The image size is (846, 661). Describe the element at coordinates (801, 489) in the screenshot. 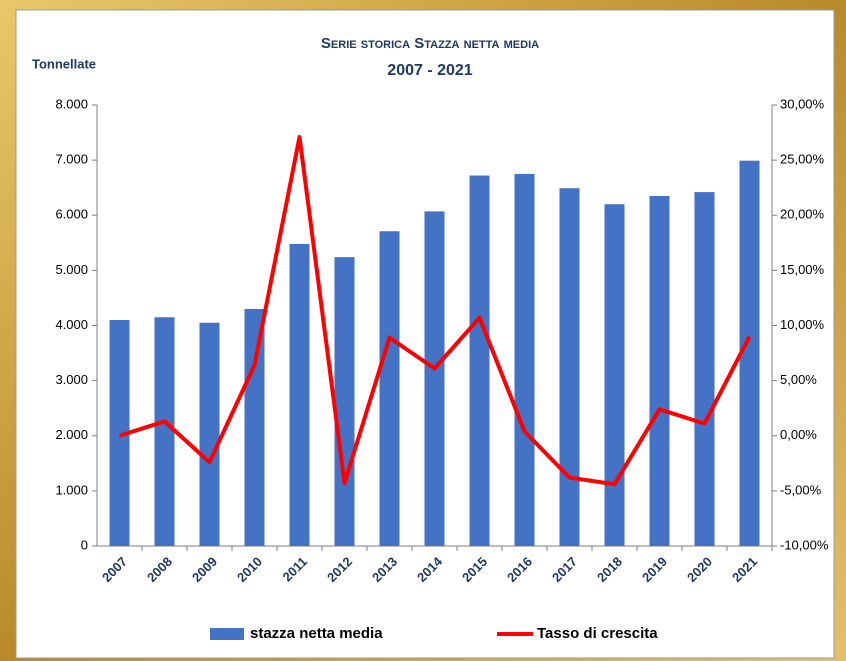

I see `y2-tick-label: -5,00%` at that location.